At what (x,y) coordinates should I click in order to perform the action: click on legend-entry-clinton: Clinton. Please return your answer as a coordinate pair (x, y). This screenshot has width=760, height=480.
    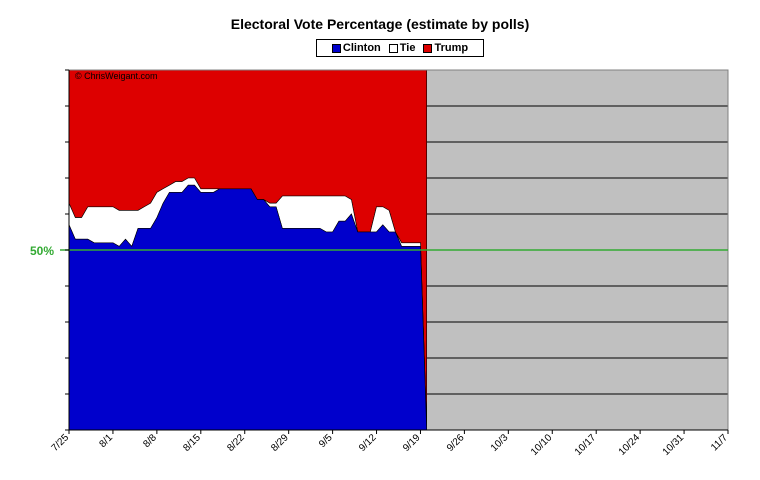
    Looking at the image, I should click on (356, 48).